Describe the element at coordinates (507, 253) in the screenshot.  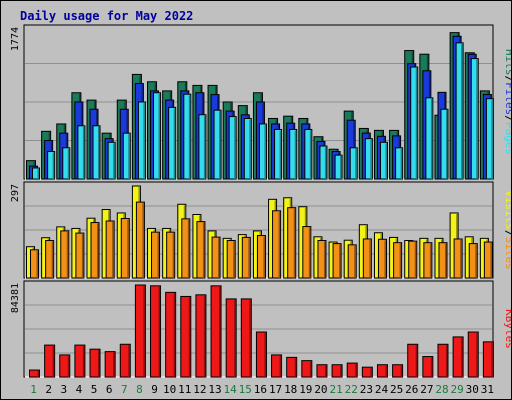
I see `legend-entry: Sites` at that location.